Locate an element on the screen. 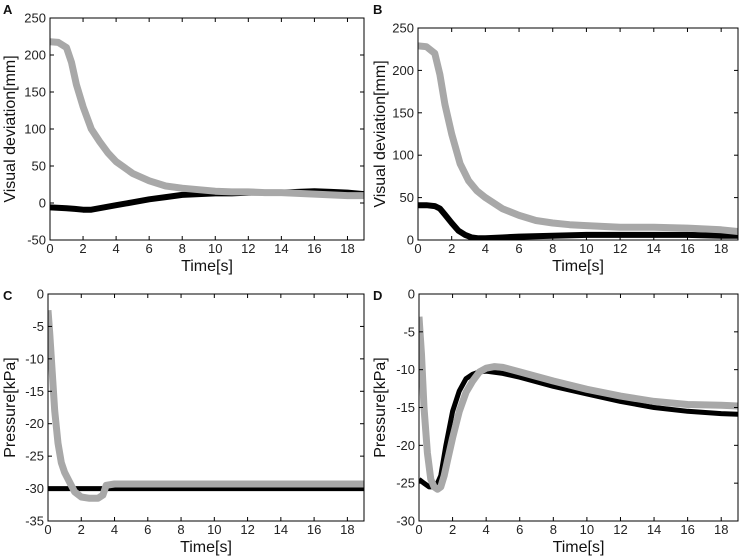 This screenshot has width=743, height=557. panel-letter: A is located at coordinates (8, 9).